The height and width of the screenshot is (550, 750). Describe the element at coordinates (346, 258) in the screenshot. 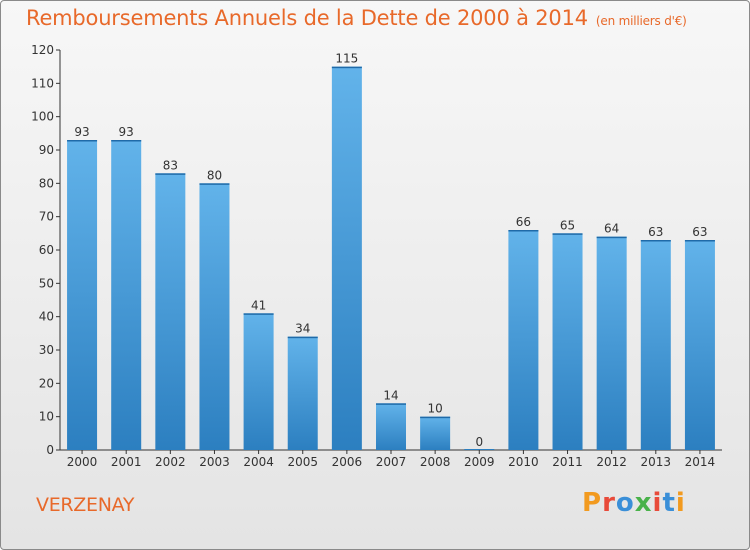

I see `bar-2006` at that location.